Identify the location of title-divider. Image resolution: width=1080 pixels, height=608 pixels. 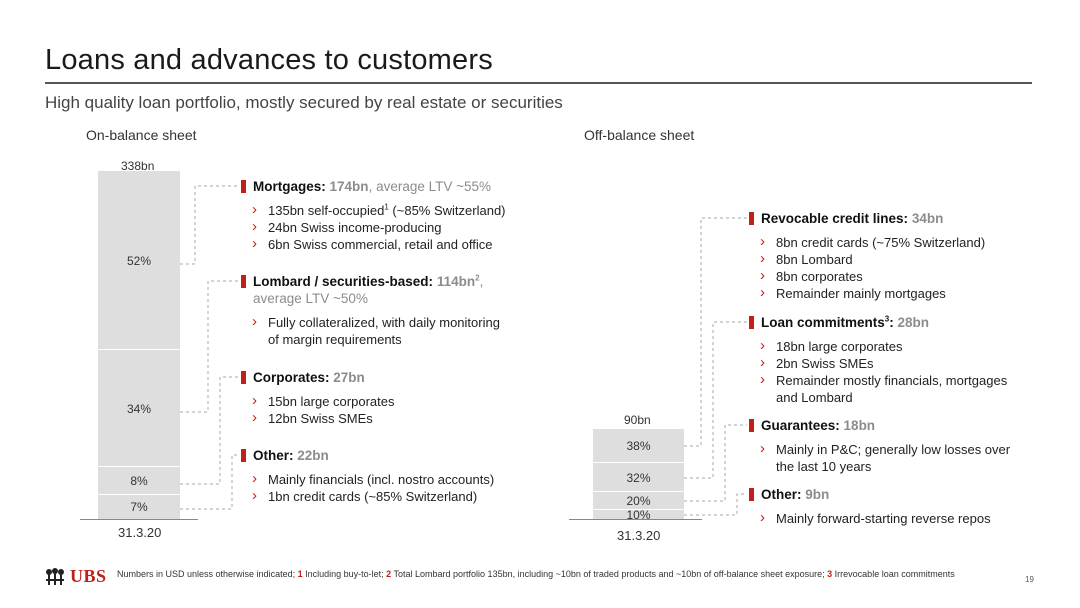
(538, 83).